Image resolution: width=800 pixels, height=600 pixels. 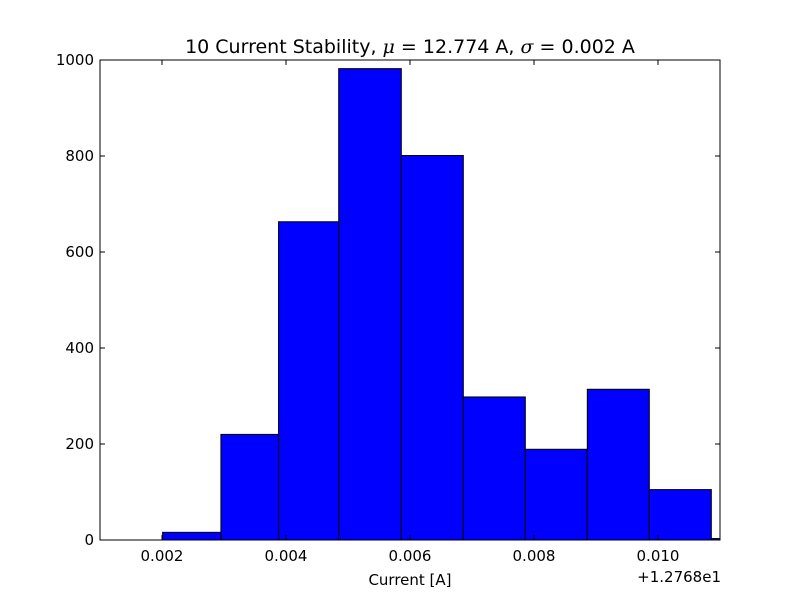 What do you see at coordinates (89, 540) in the screenshot?
I see `y-tick-label: 0` at bounding box center [89, 540].